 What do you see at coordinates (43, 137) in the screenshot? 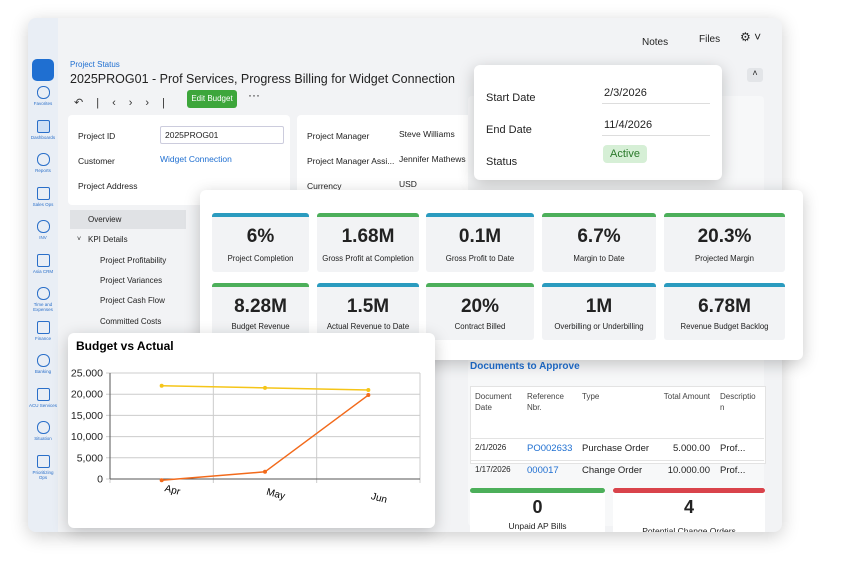
I see `sidebar-label: Dashboards` at bounding box center [43, 137].